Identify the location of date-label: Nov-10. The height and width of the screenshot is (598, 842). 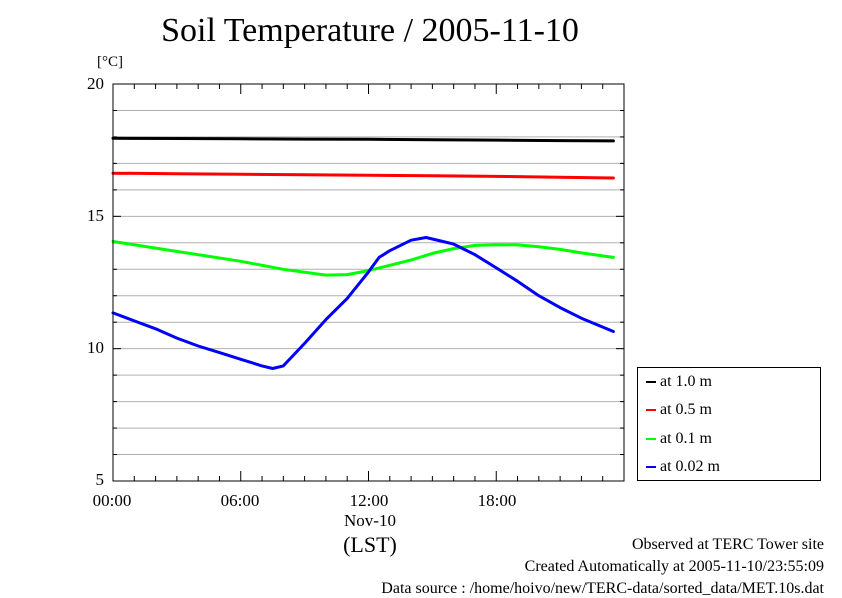
(370, 520).